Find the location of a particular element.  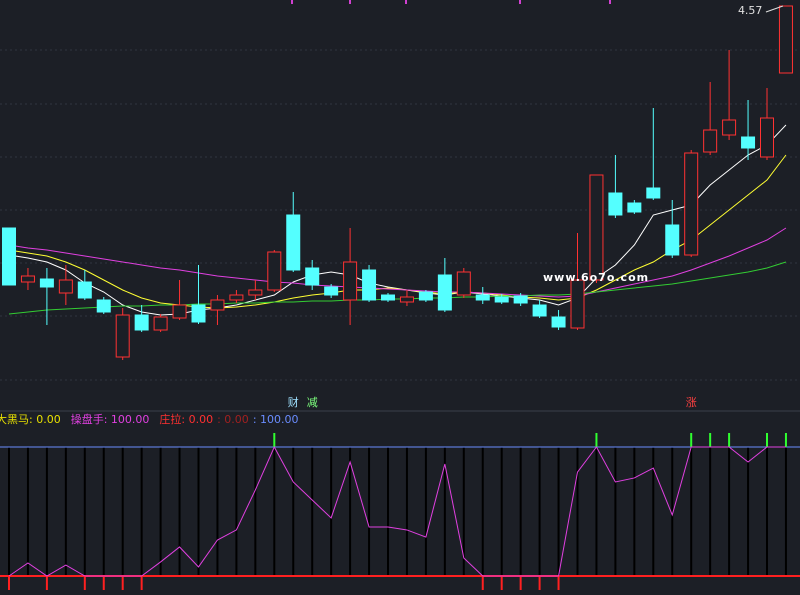

high-pointer is located at coordinates (774, 9).